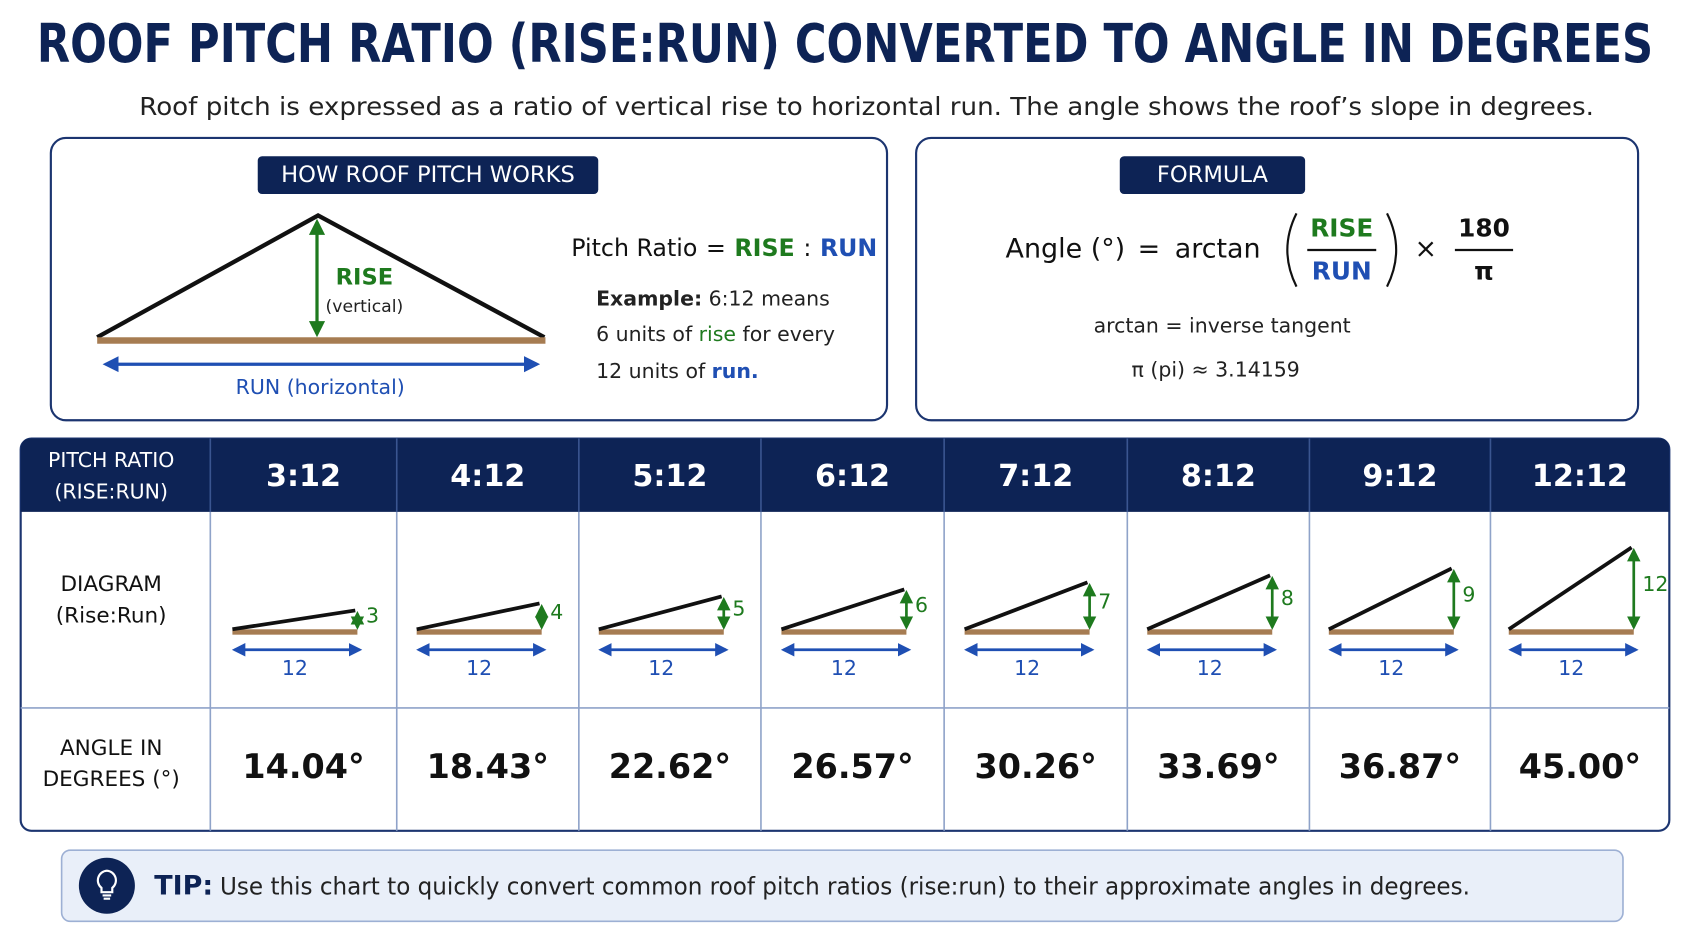 The image size is (1690, 931). What do you see at coordinates (488, 766) in the screenshot?
I see `angle-value: 18.43°` at bounding box center [488, 766].